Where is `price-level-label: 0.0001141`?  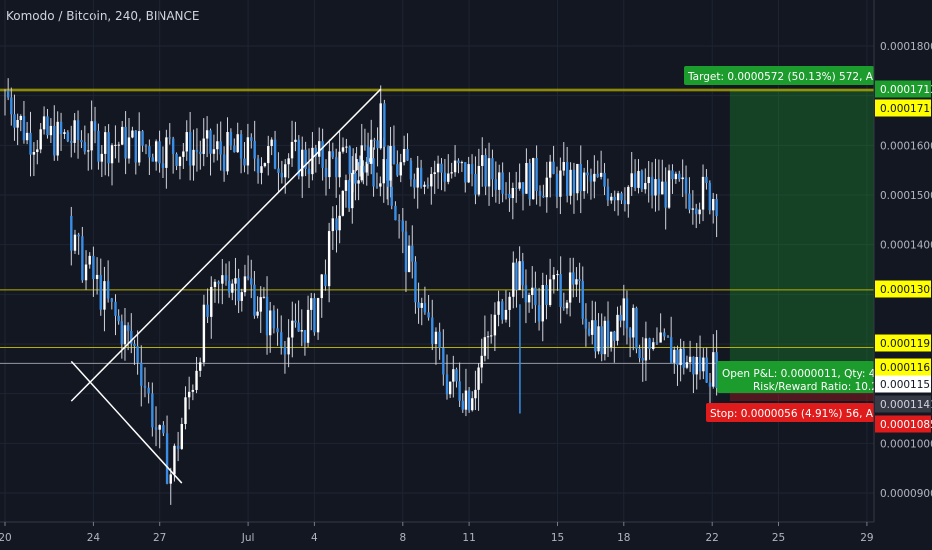
price-level-label: 0.0001141 is located at coordinates (906, 405).